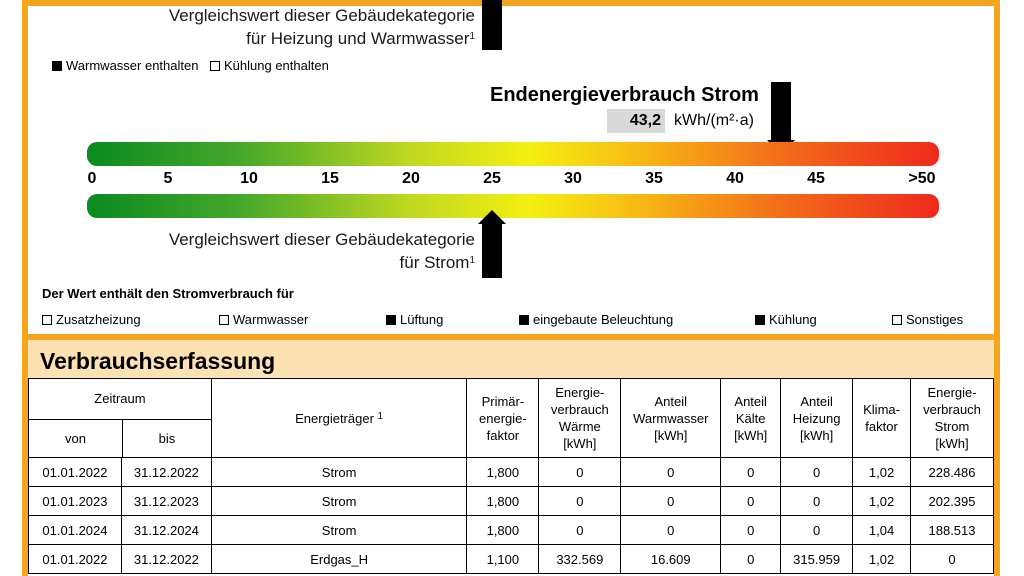 The height and width of the screenshot is (576, 1024). I want to click on section-header: Verbrauchserfassung, so click(511, 359).